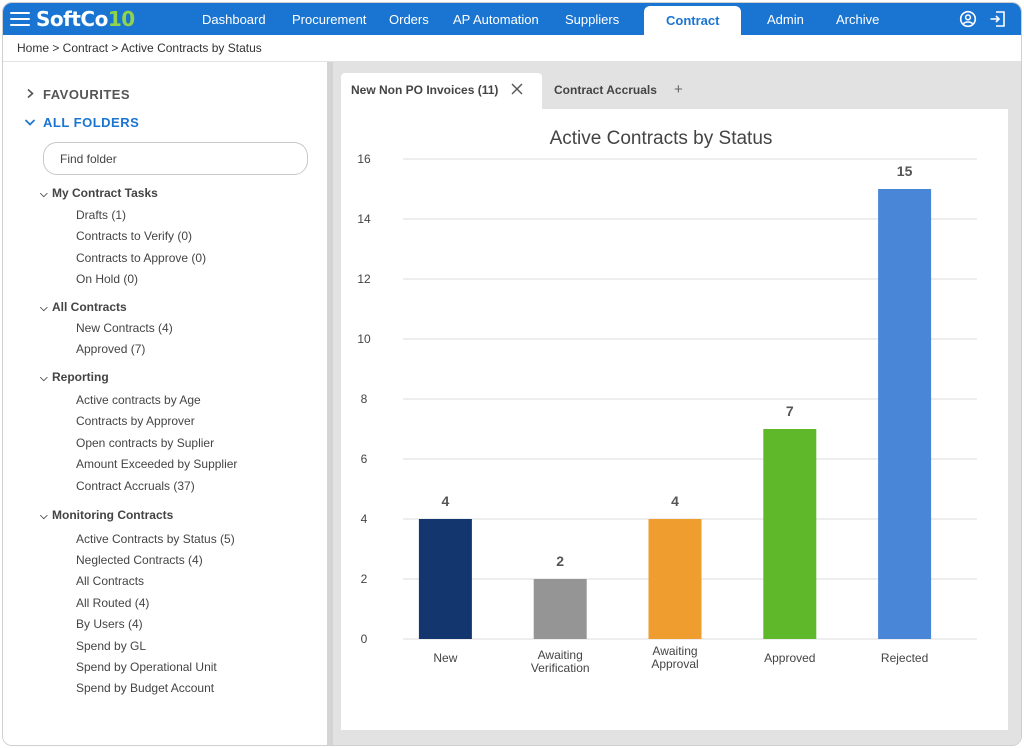 The image size is (1024, 748). Describe the element at coordinates (107, 279) in the screenshot. I see `folder-item: On Hold (0)` at that location.